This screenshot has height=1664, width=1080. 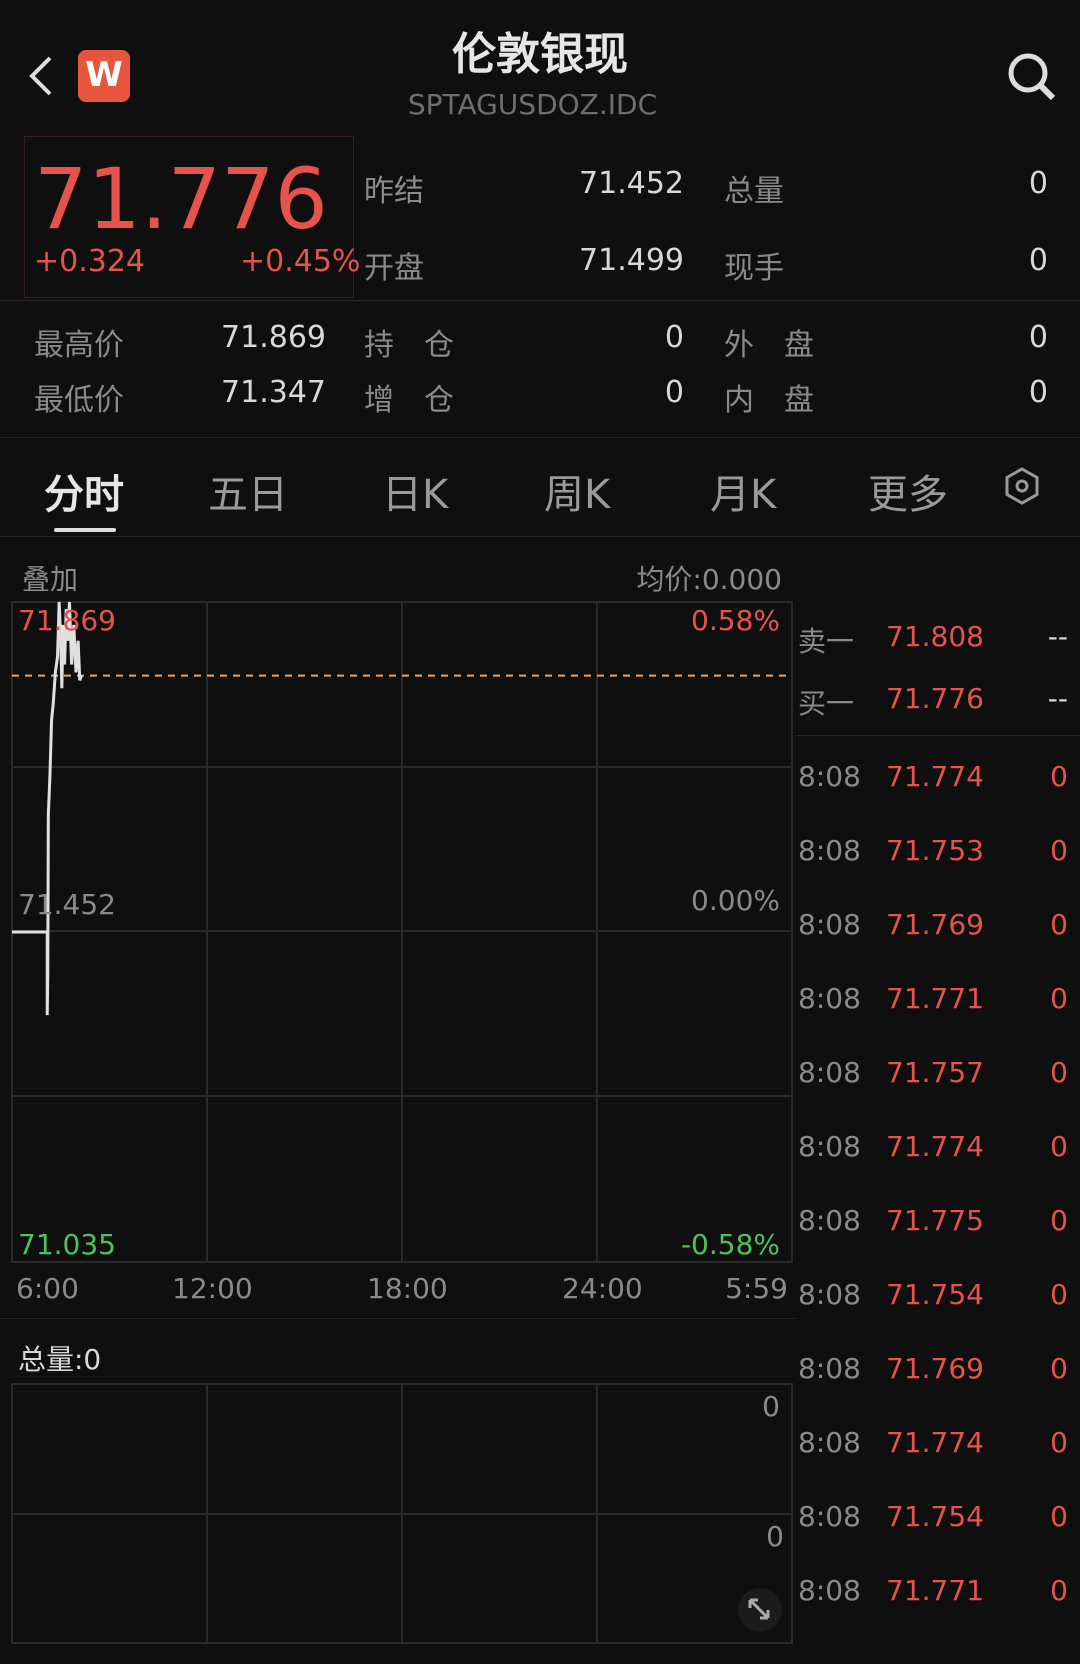 I want to click on price-box, so click(x=189, y=217).